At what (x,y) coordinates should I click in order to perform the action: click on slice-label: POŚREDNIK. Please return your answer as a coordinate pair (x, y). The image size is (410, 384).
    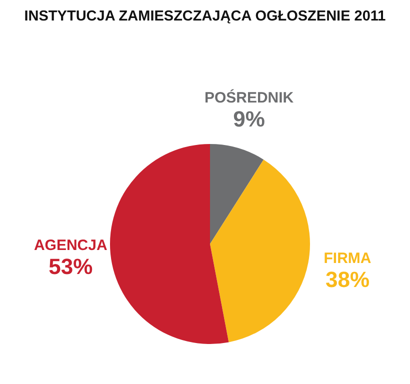
    Looking at the image, I should click on (249, 97).